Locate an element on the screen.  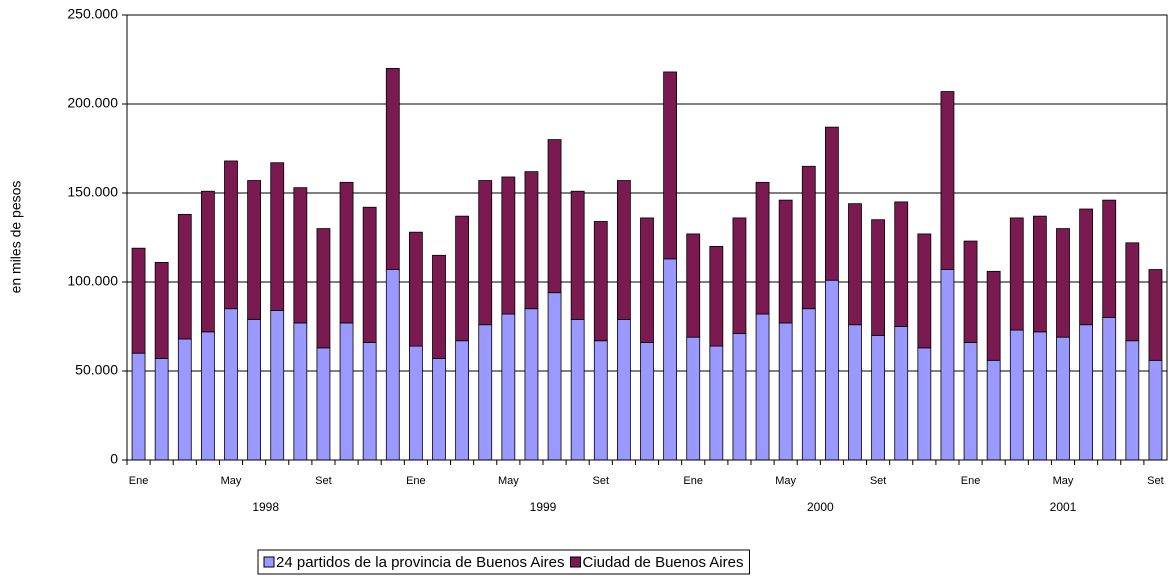
y-tick-label: 0 is located at coordinates (114, 459).